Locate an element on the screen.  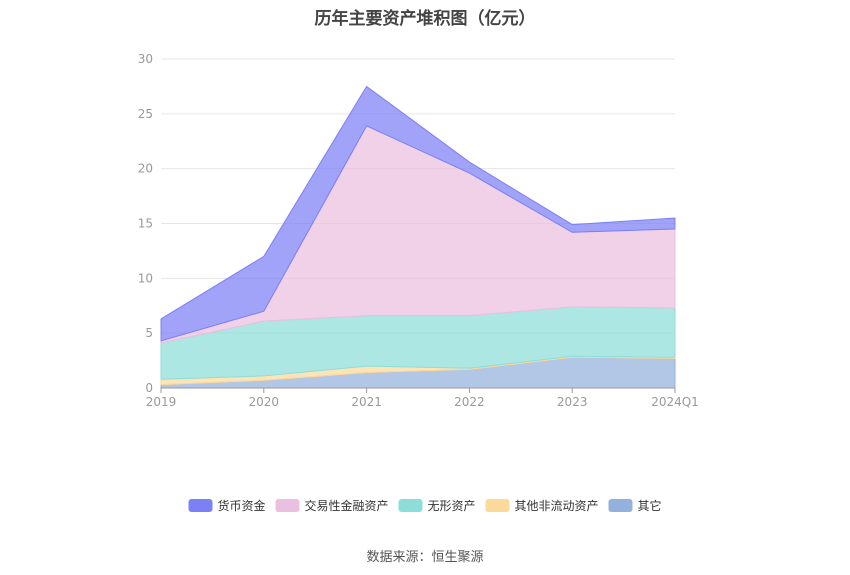
legend-label: 无形资产 is located at coordinates (452, 506).